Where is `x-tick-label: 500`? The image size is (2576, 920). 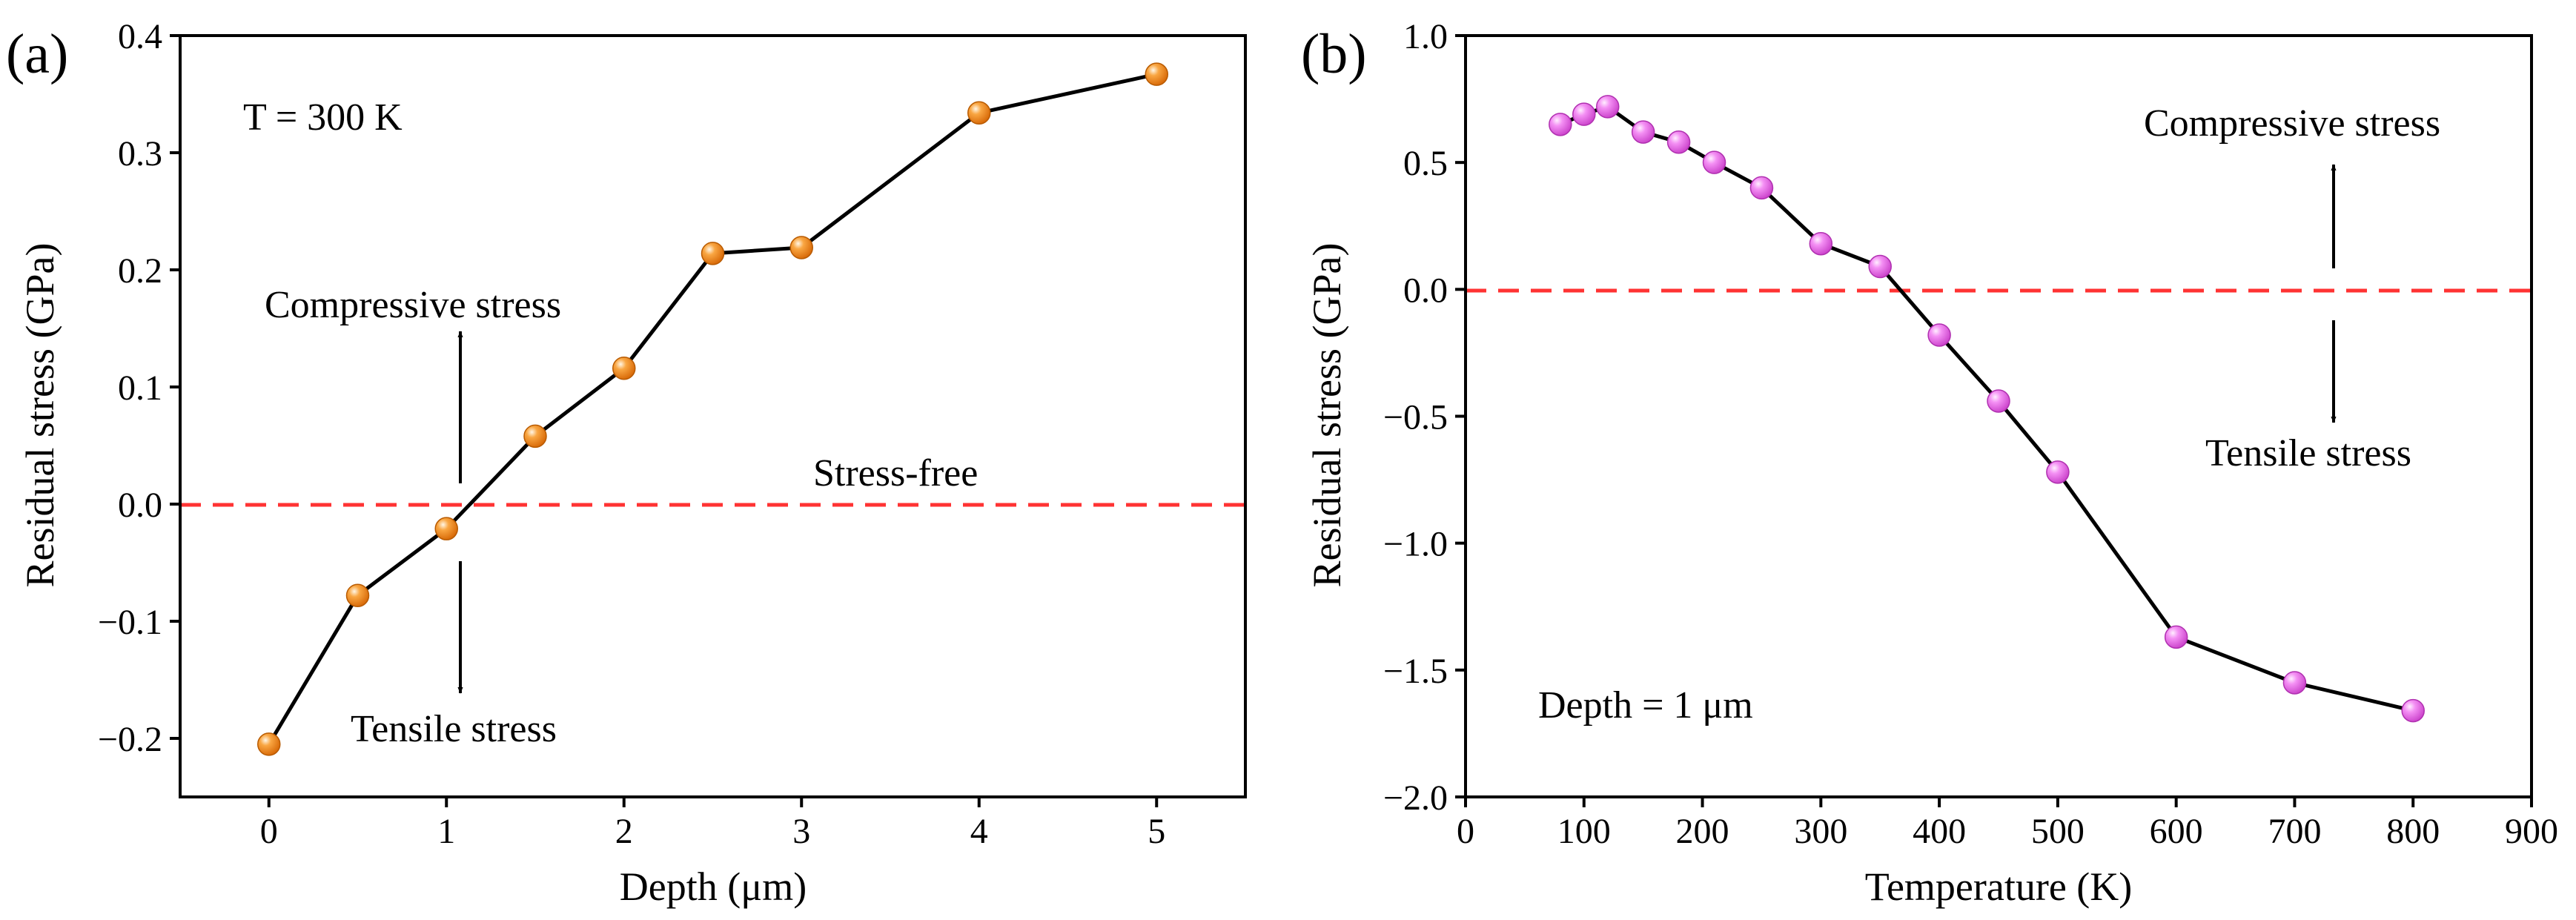
x-tick-label: 500 is located at coordinates (2058, 831).